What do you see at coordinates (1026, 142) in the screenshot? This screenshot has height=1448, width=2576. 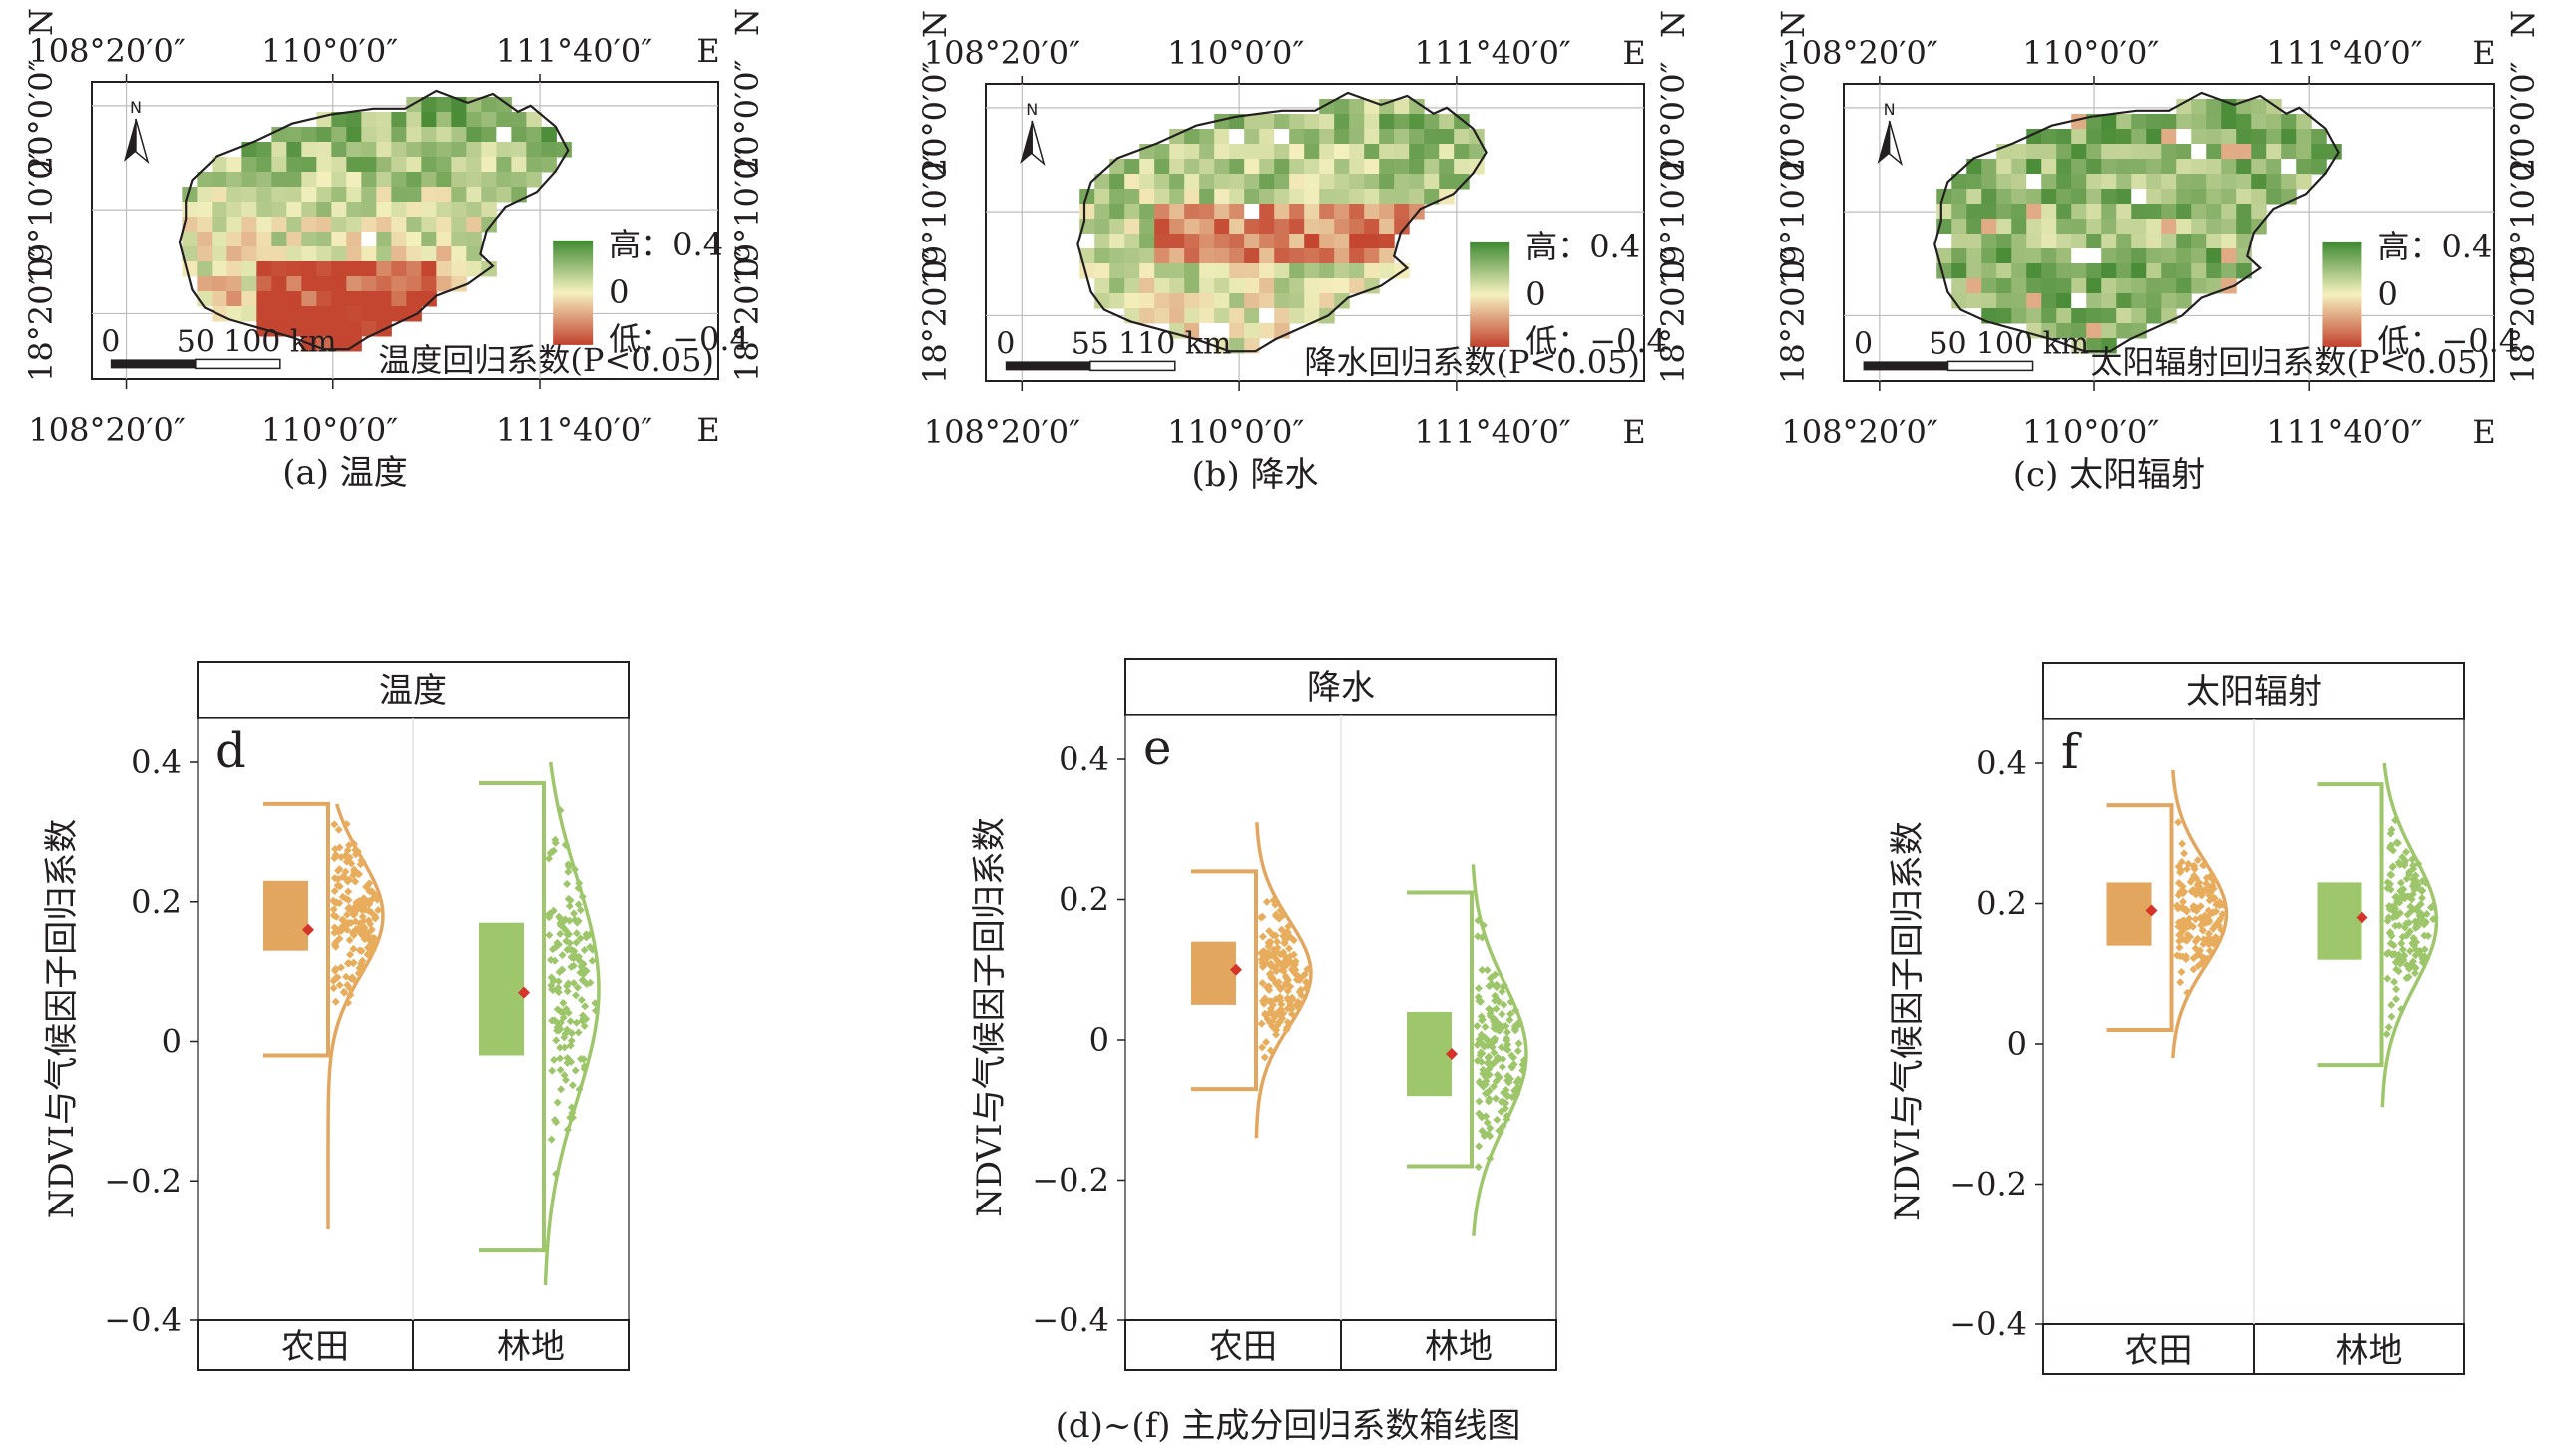 I see `north-arrow-left` at bounding box center [1026, 142].